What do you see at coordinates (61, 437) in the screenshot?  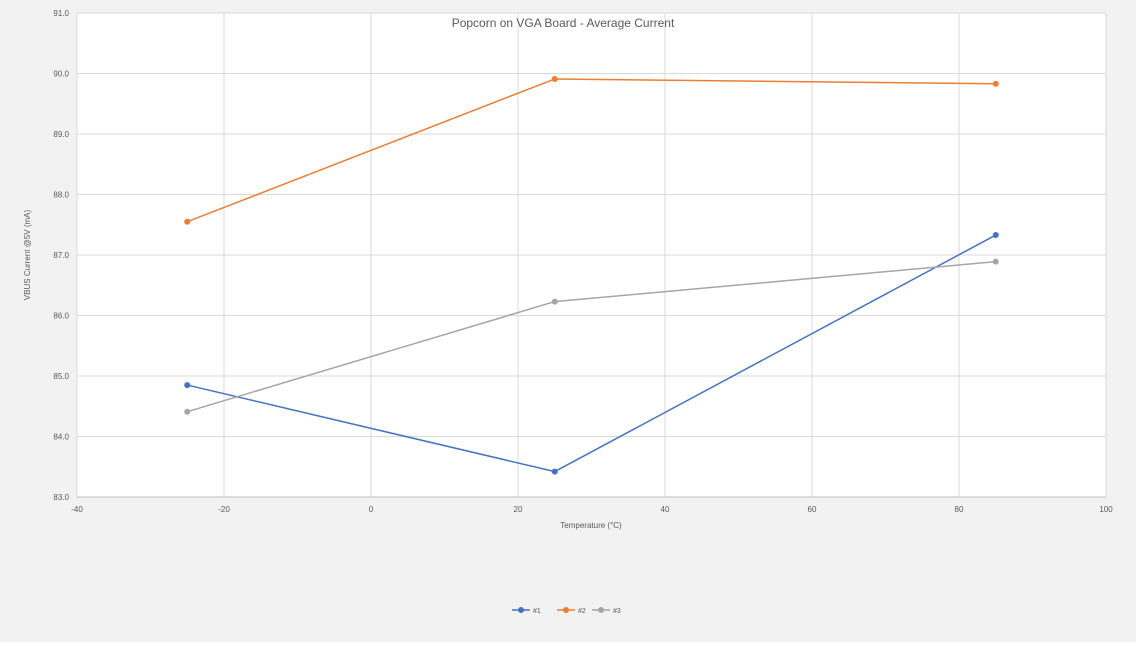 I see `y-tick-label: 84.0` at bounding box center [61, 437].